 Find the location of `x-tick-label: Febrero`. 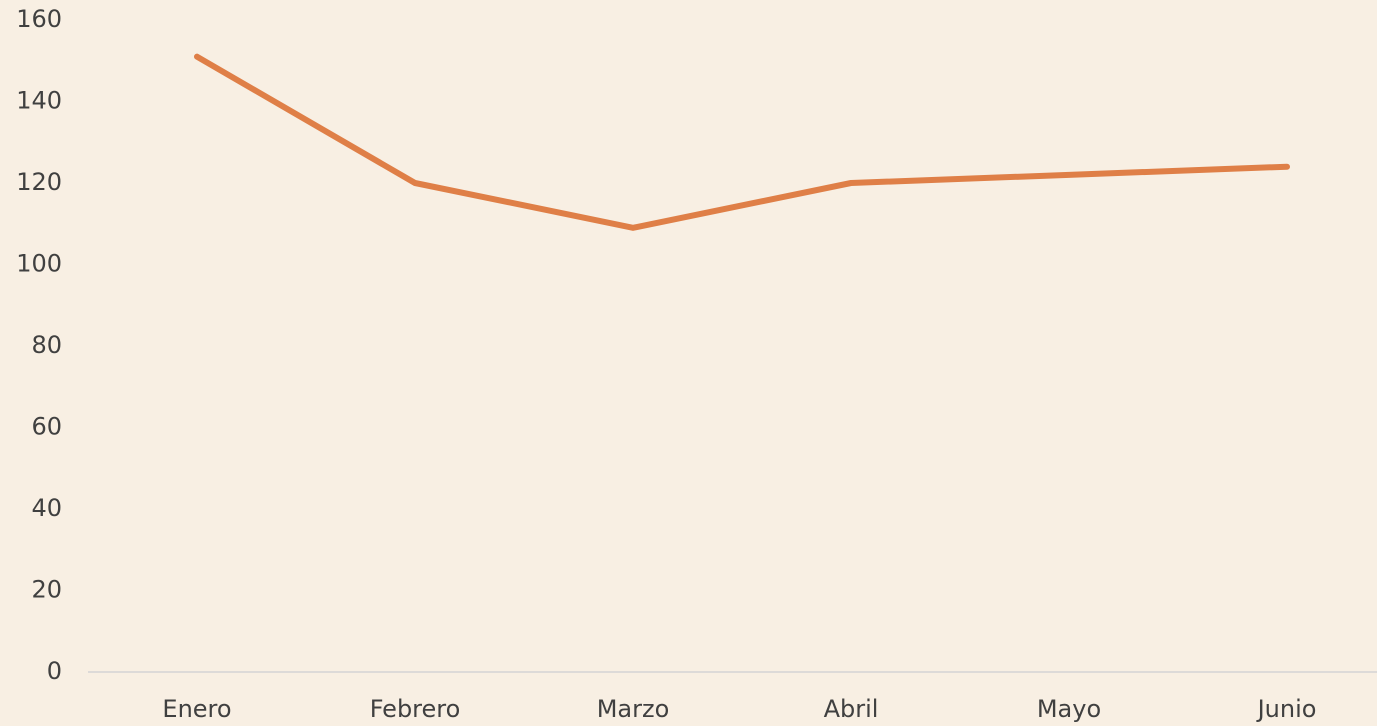

x-tick-label: Febrero is located at coordinates (415, 709).